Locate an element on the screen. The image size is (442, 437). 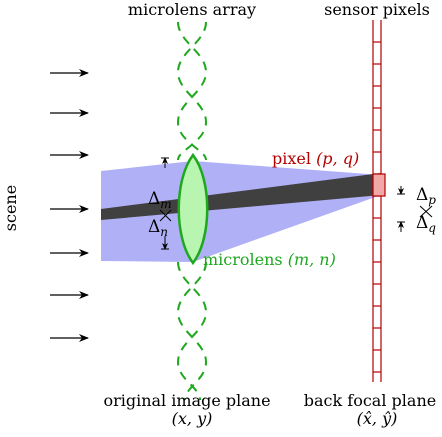
microlens-array is located at coordinates (192, 211).